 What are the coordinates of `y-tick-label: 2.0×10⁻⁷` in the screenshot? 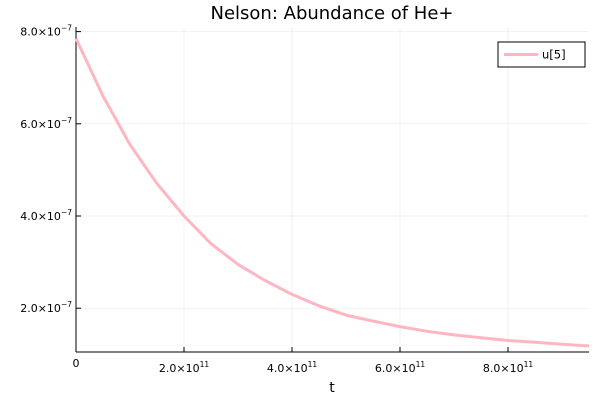 It's located at (46, 307).